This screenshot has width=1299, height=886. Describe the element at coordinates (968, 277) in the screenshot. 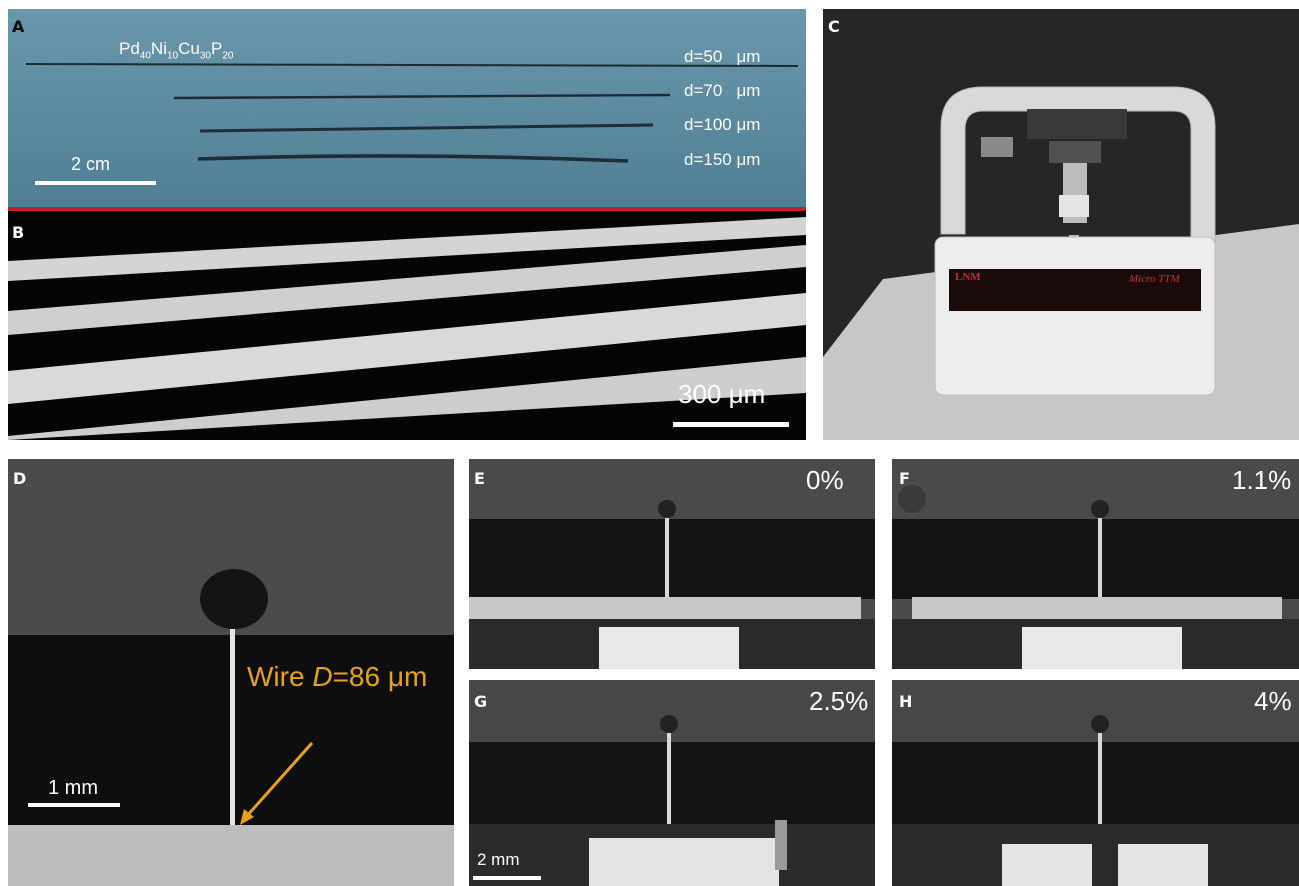

I see `brand-logo: LNM` at that location.